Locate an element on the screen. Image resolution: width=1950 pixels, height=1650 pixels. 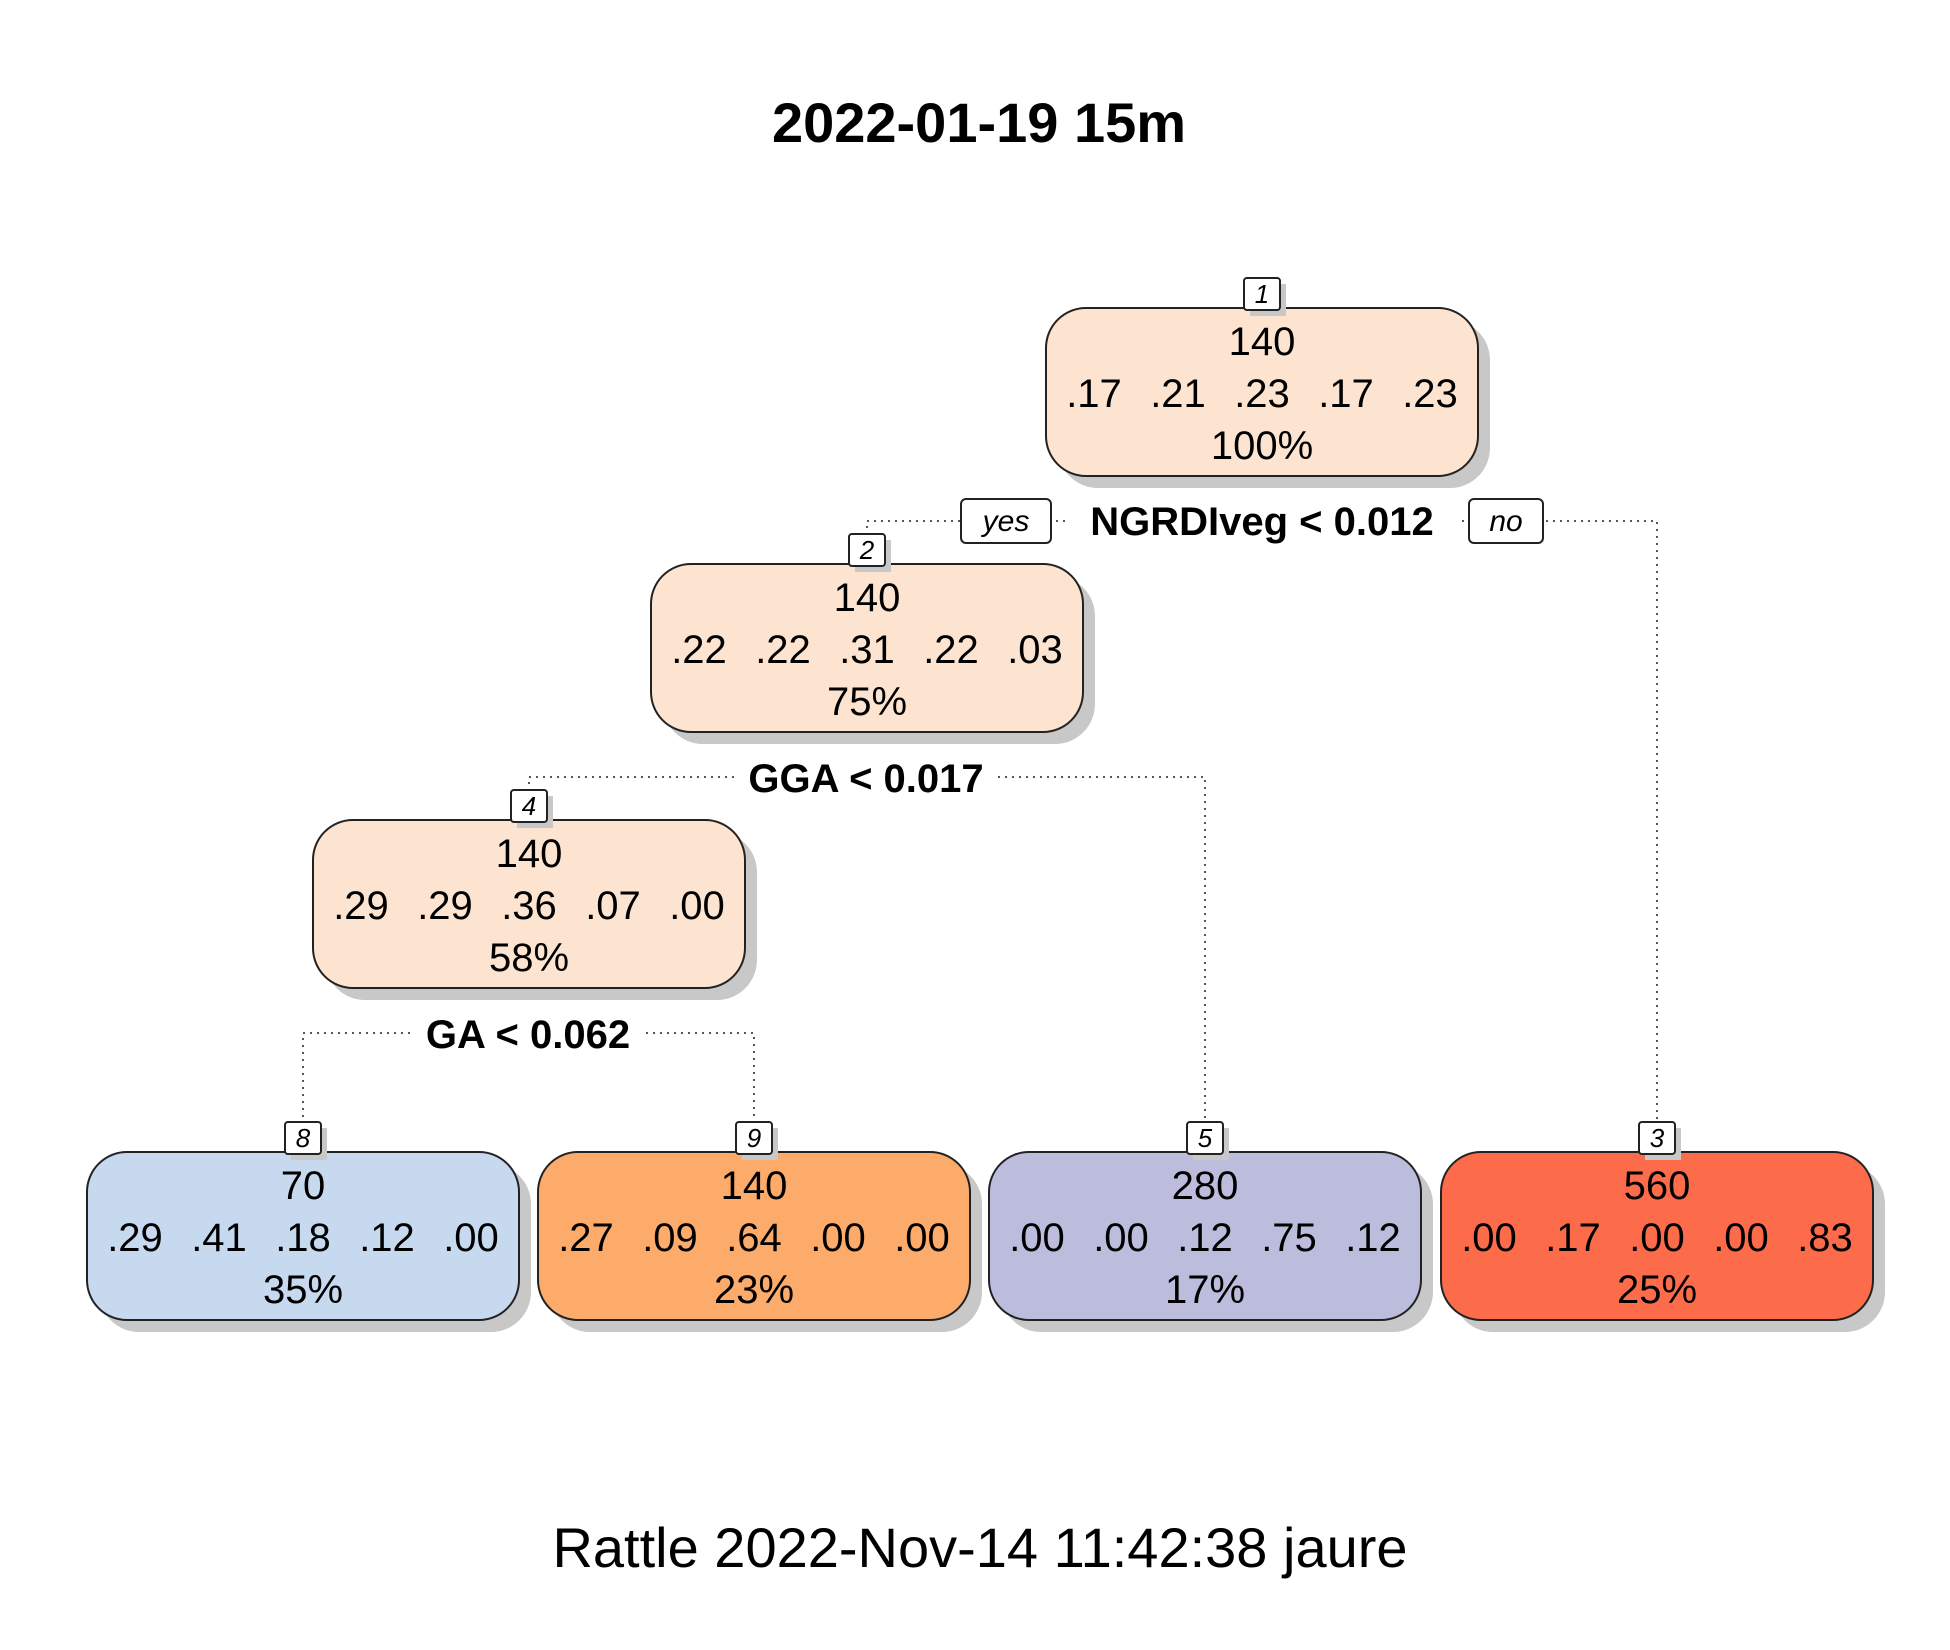
node-value: 560 is located at coordinates (1657, 1186).